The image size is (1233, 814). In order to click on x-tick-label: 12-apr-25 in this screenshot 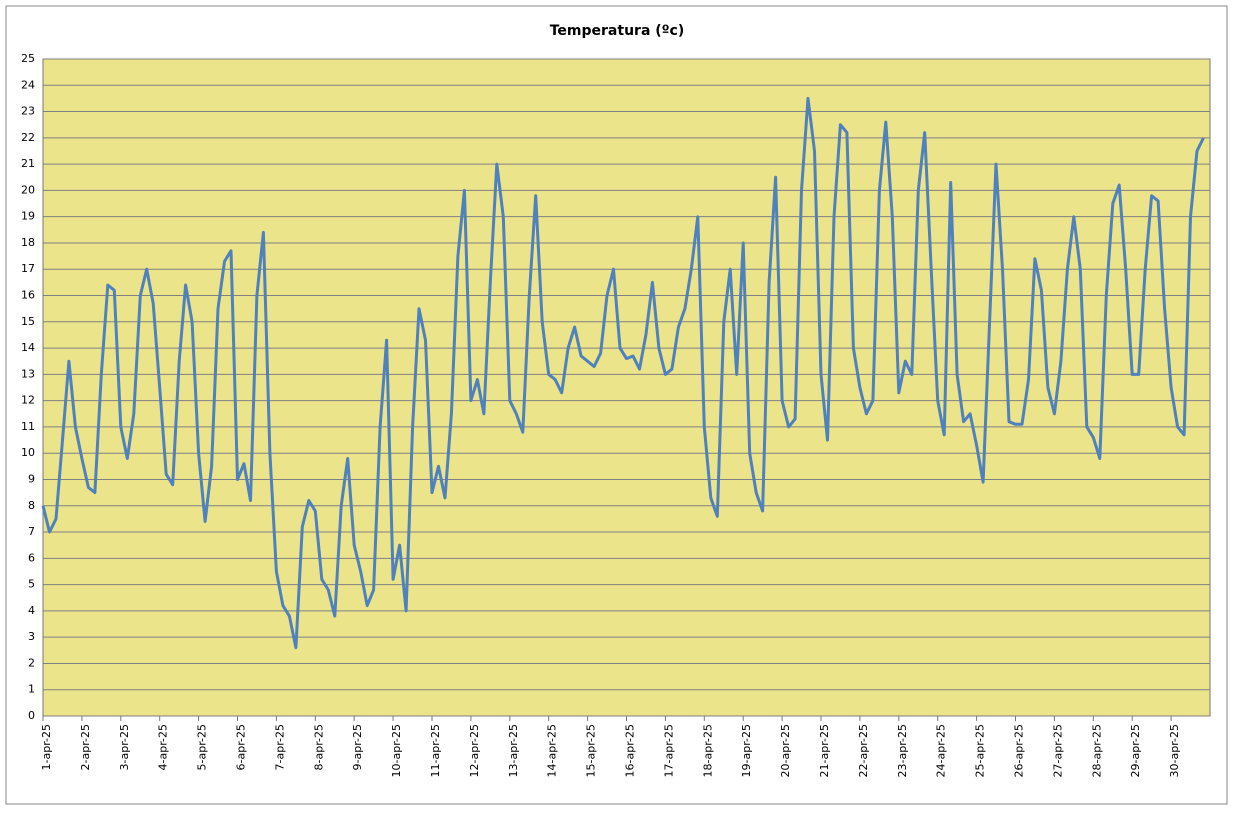, I will do `click(474, 750)`.